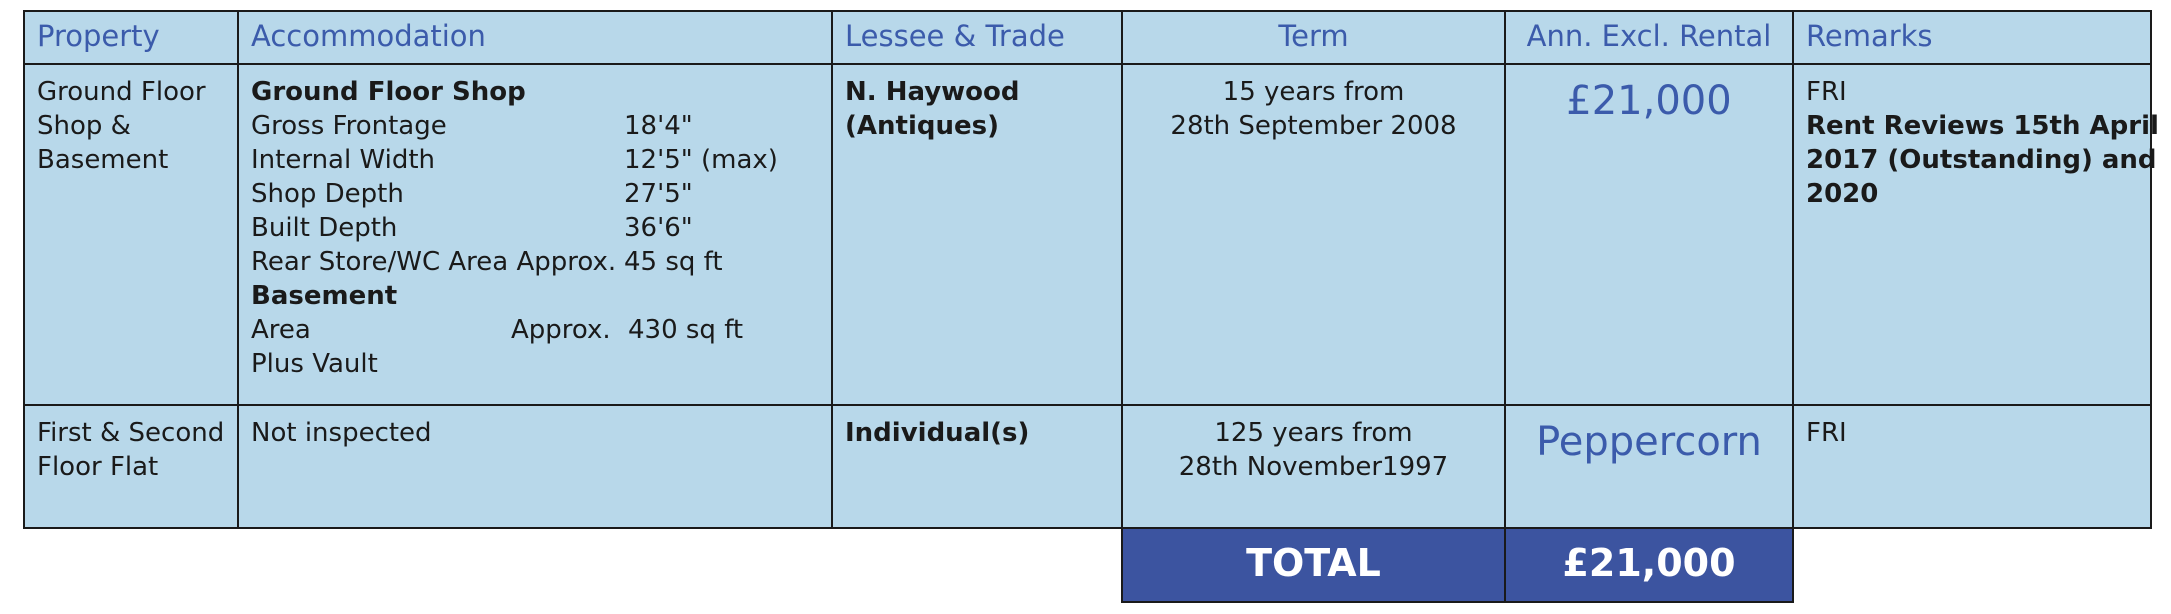  I want to click on header-cell: Lessee & Trade, so click(977, 37).